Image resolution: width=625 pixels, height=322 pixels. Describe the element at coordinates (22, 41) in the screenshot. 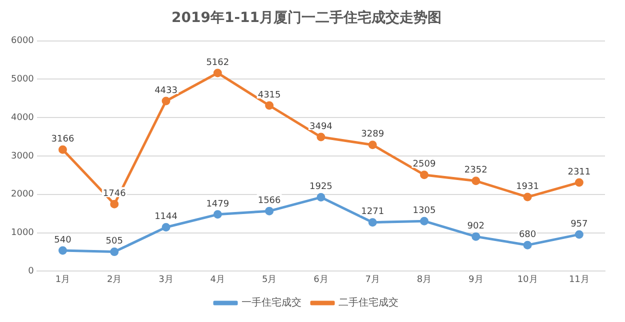

I see `y-tick-label: 6000` at that location.